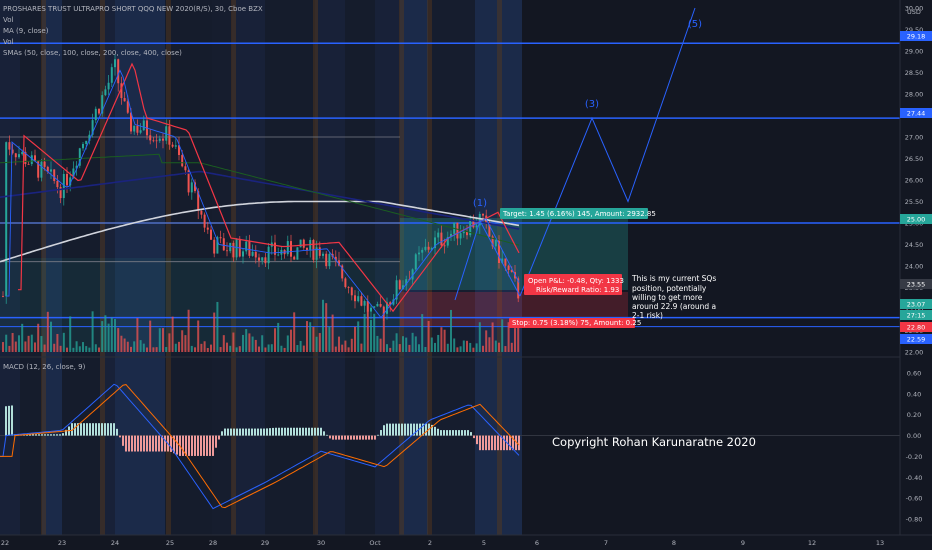 The height and width of the screenshot is (550, 932). What do you see at coordinates (880, 543) in the screenshot?
I see `time-tick: 13` at bounding box center [880, 543].